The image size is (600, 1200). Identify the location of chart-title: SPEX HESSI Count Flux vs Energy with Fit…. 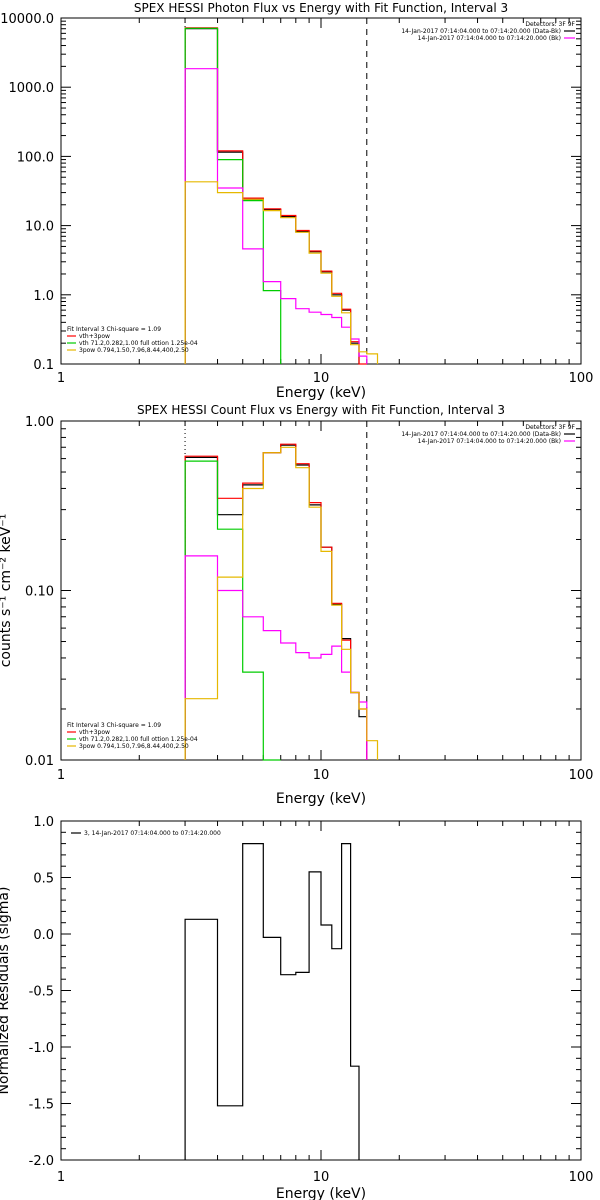
(321, 410).